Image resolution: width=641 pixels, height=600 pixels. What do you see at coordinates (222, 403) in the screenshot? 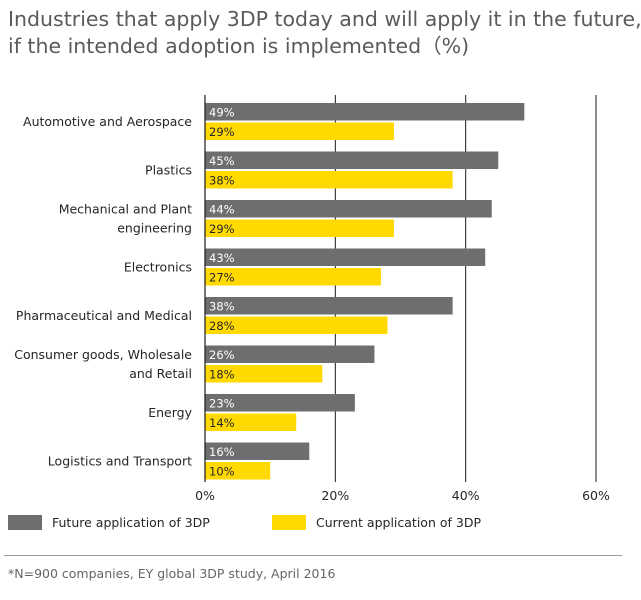
I see `data-label-future: 23%` at bounding box center [222, 403].